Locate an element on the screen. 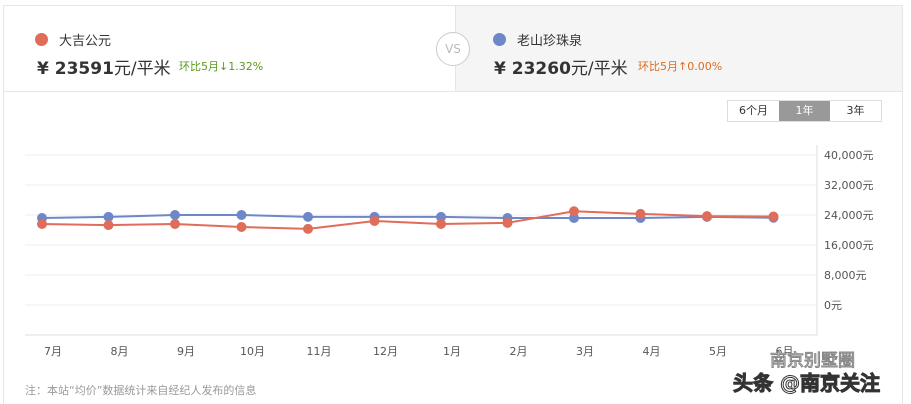  x-tick-label: 6月 is located at coordinates (785, 351).